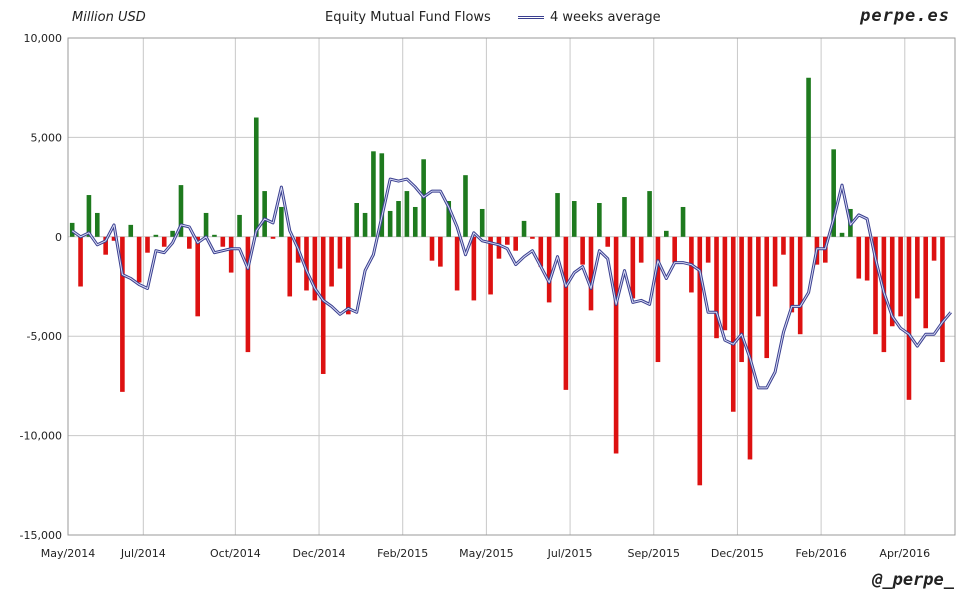  What do you see at coordinates (408, 17) in the screenshot?
I see `chart-title: Equity Mutual Fund Flows` at bounding box center [408, 17].